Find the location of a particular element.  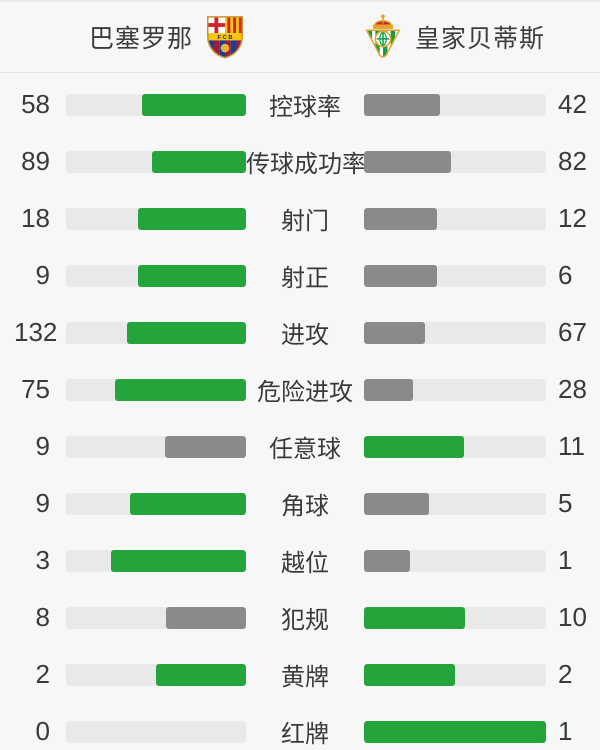

home-value: 58 is located at coordinates (35, 104).